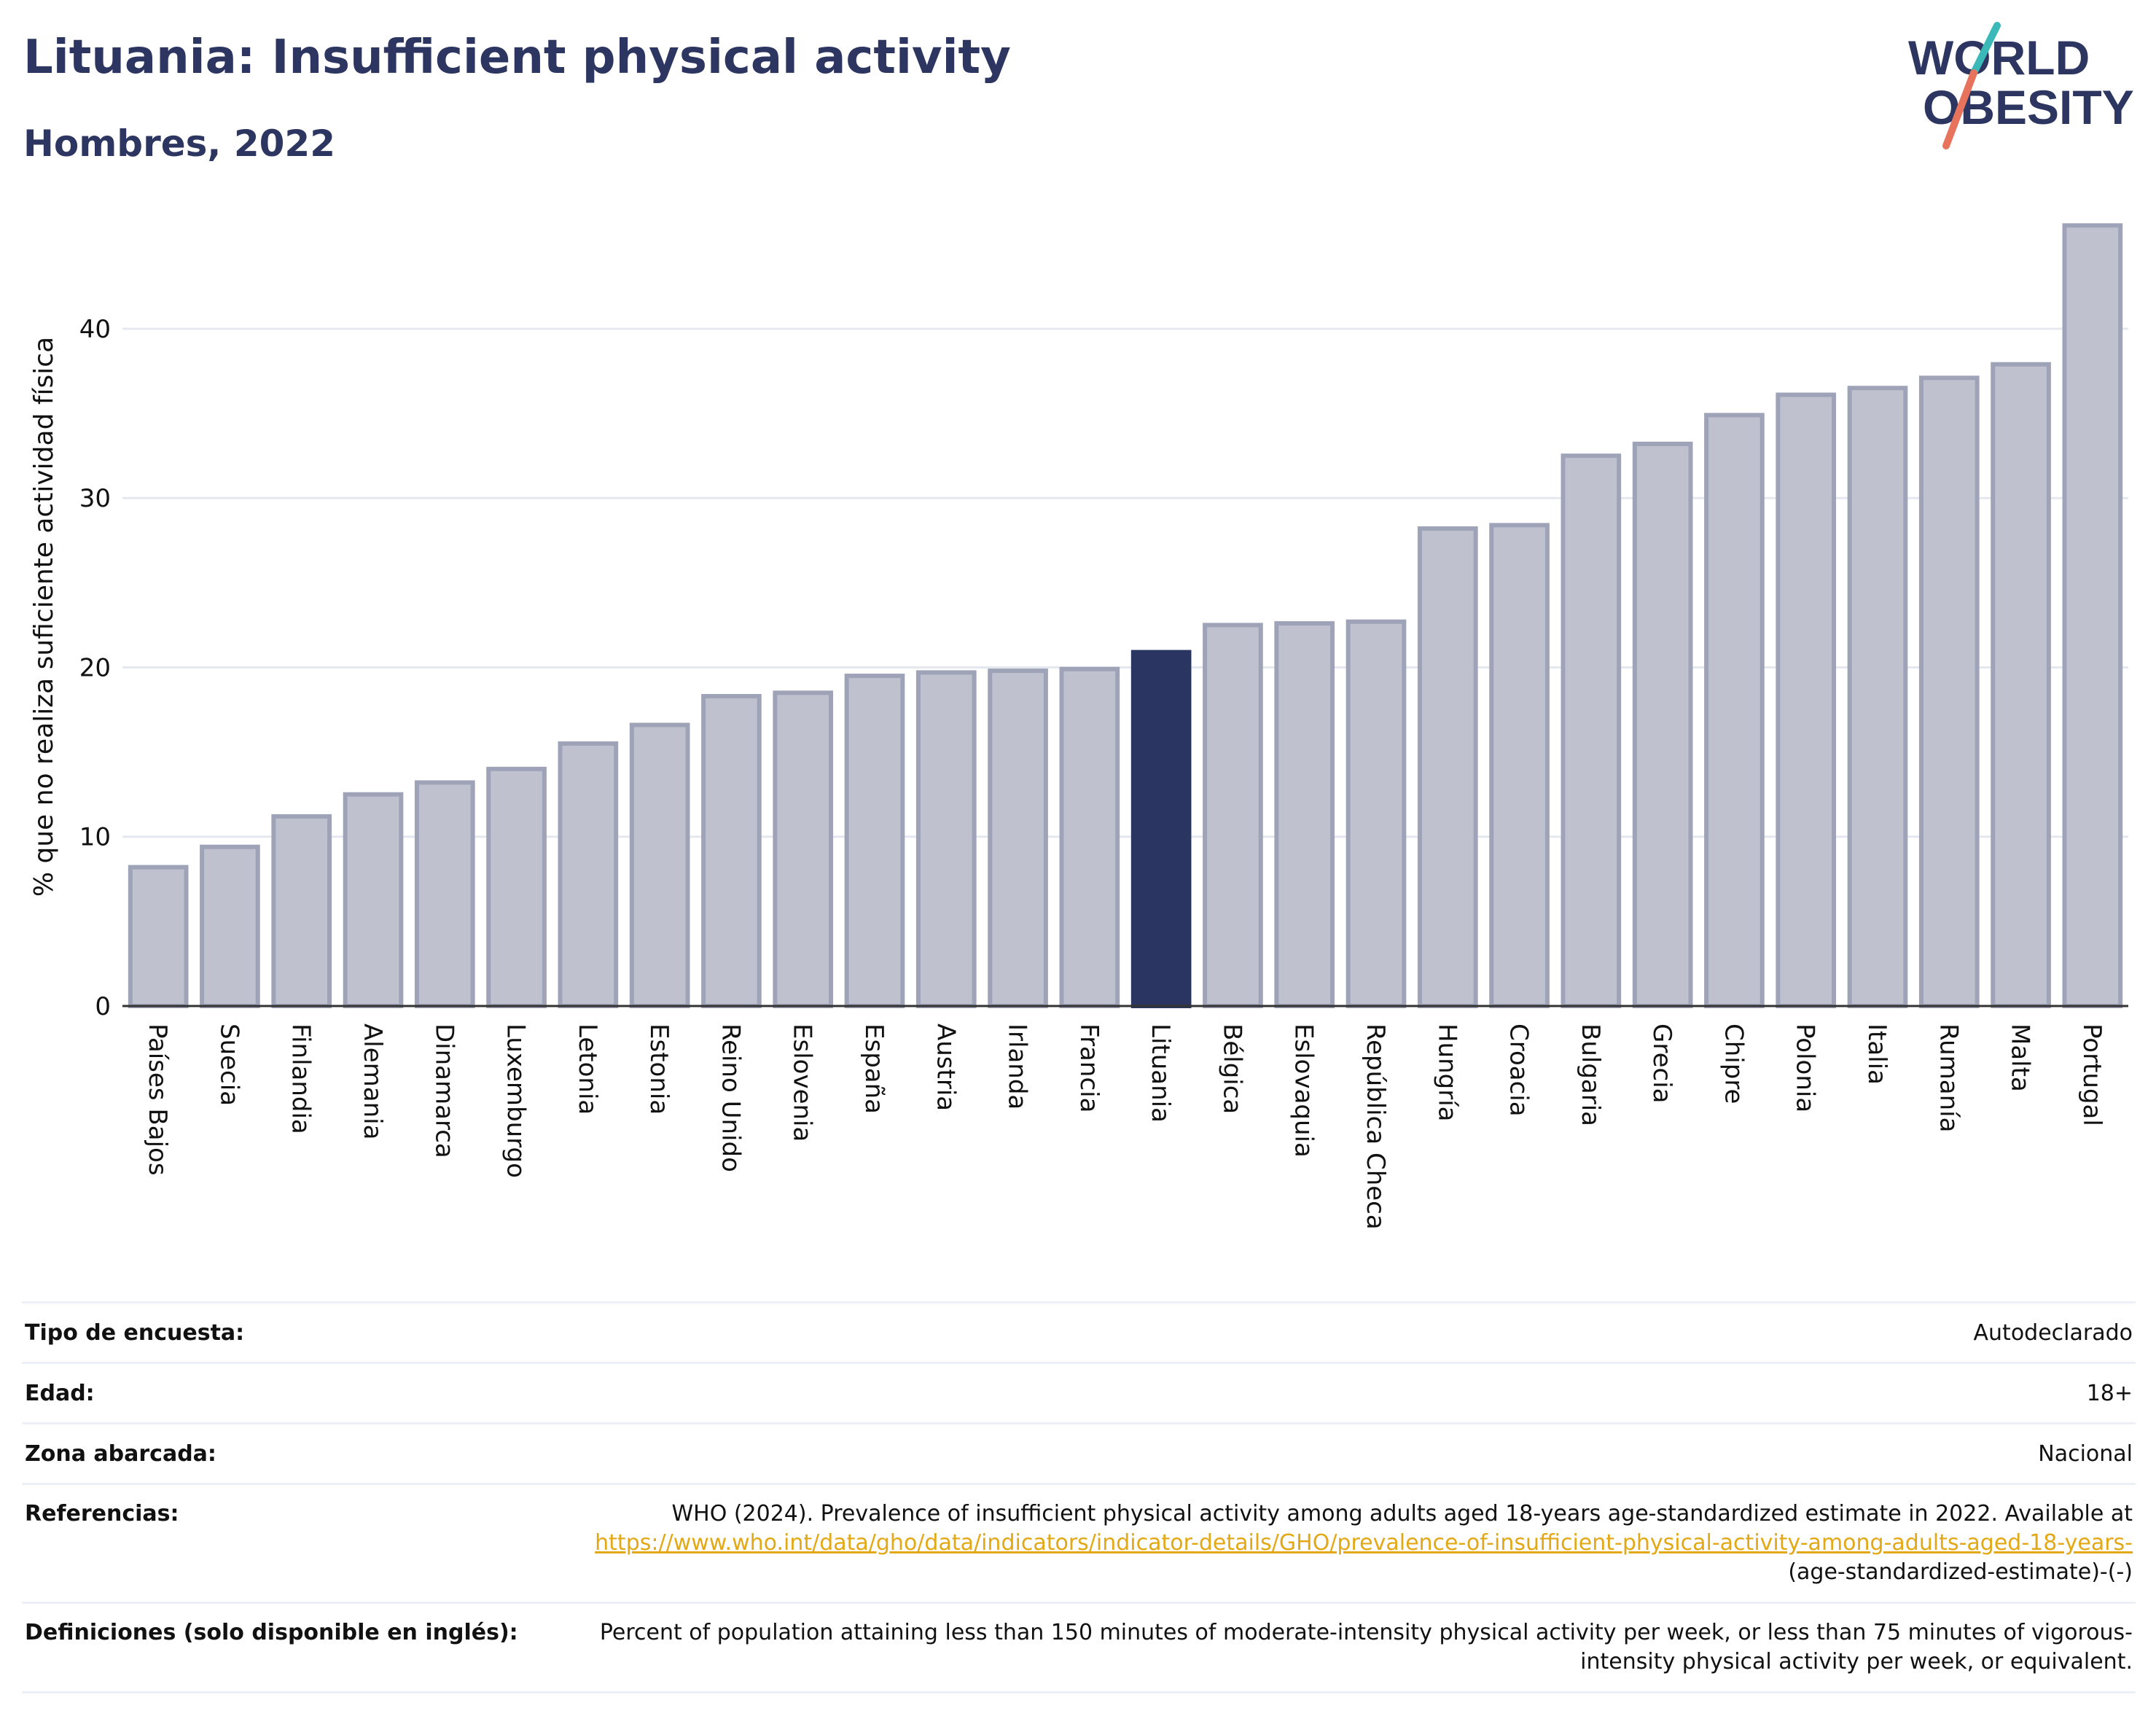 The image size is (2156, 1735). Describe the element at coordinates (588, 1069) in the screenshot. I see `x-tick-label: Letonia` at that location.